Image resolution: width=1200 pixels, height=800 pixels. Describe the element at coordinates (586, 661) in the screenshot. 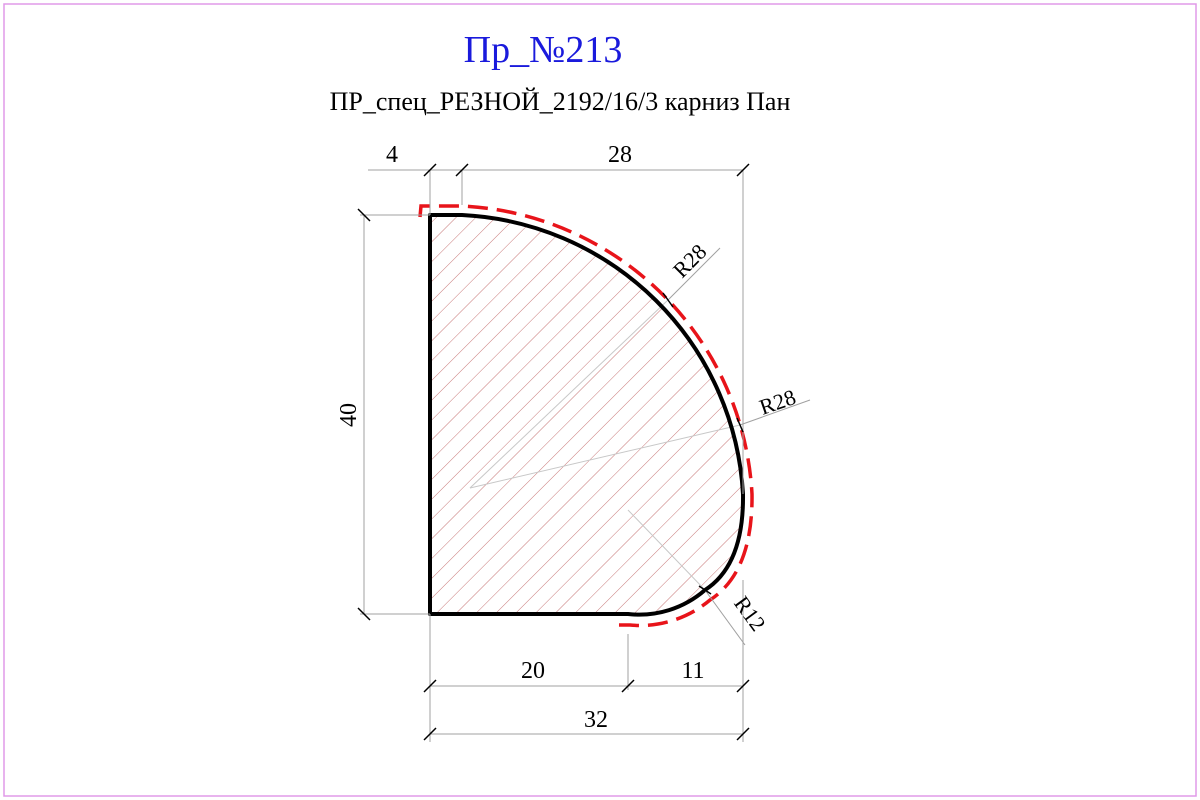

I see `dimension-bottom` at that location.